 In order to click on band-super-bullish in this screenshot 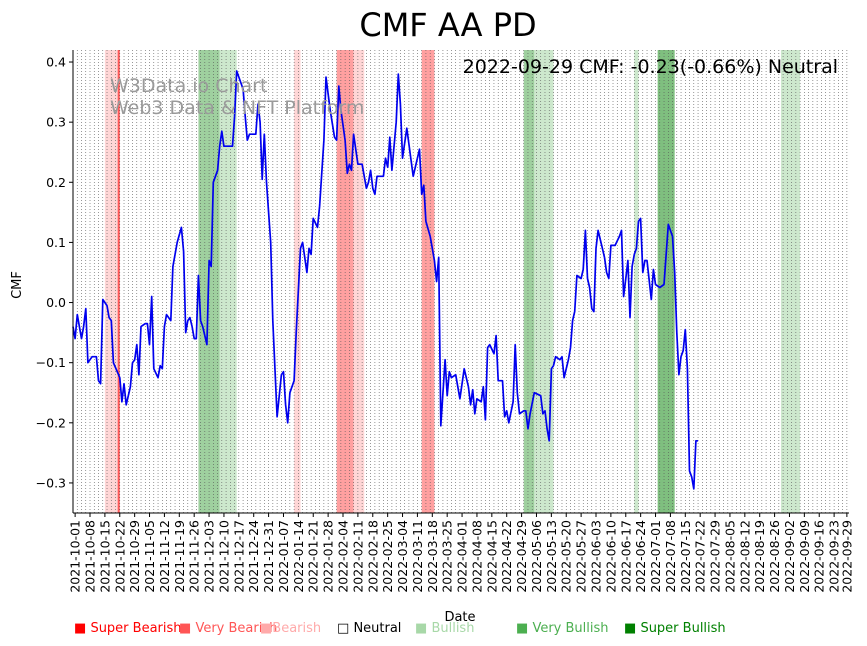, I will do `click(666, 281)`.